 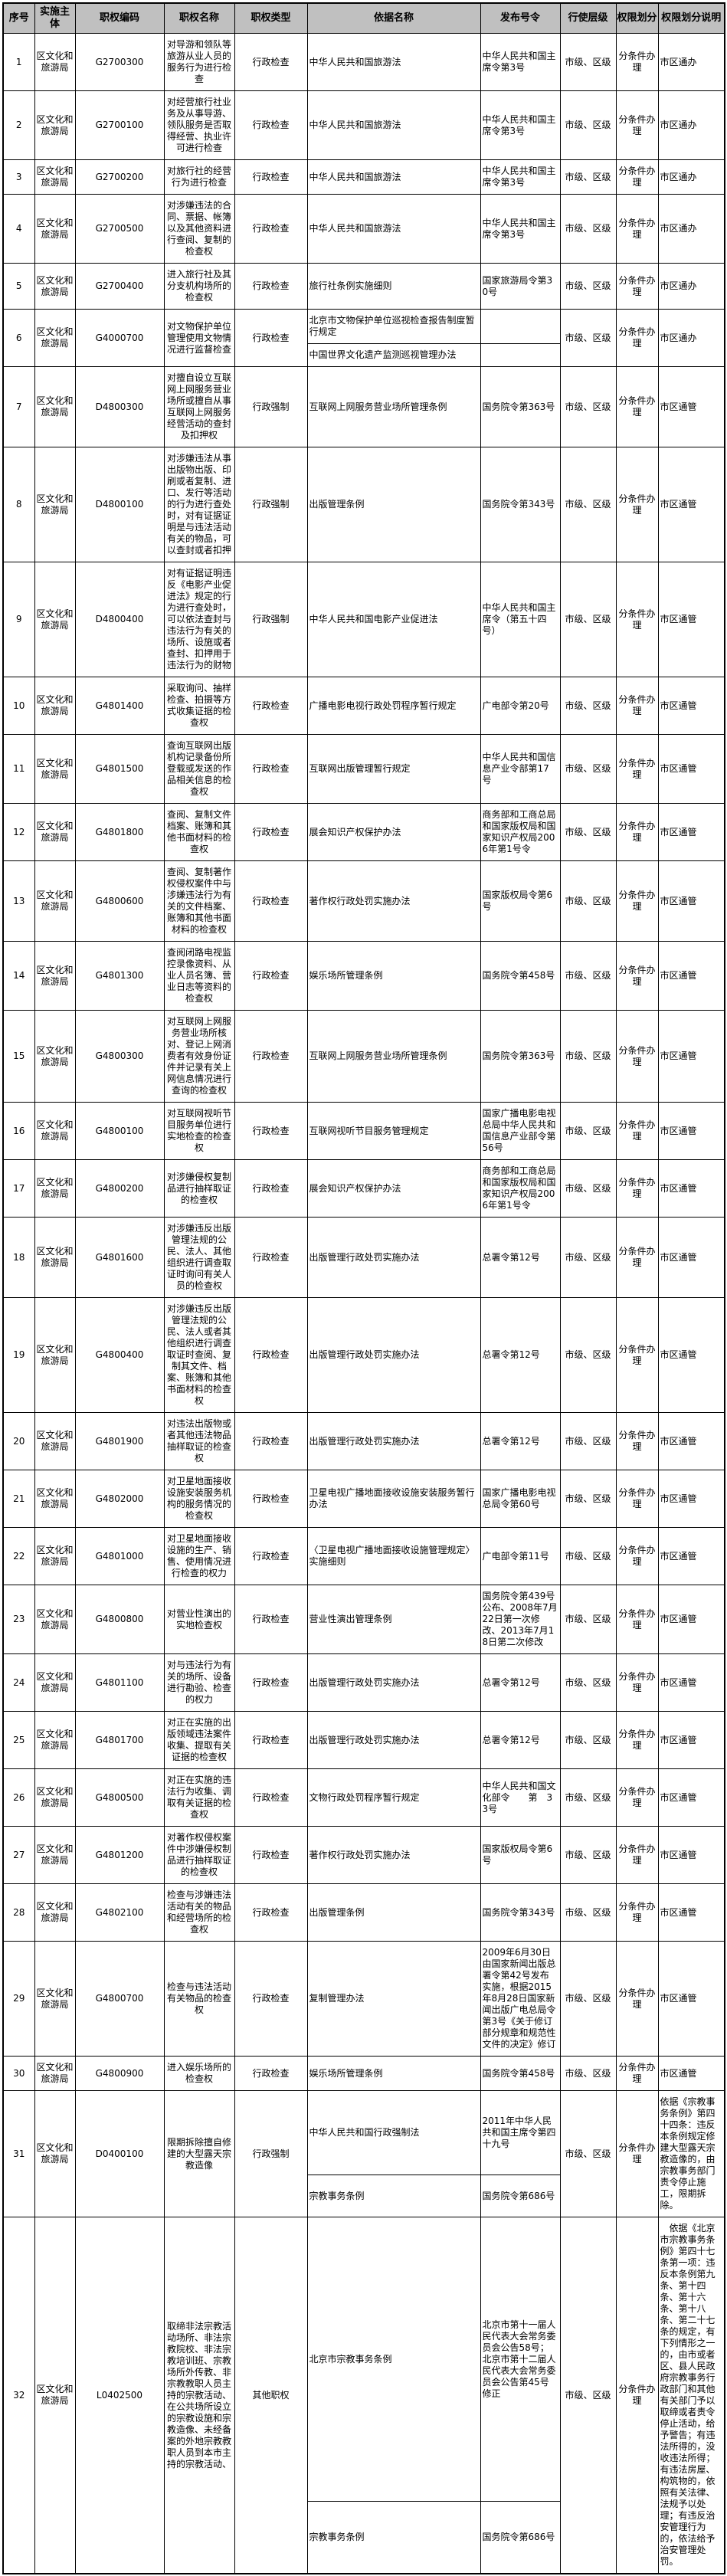 What do you see at coordinates (18, 832) in the screenshot?
I see `cell-serial-no: 12` at bounding box center [18, 832].